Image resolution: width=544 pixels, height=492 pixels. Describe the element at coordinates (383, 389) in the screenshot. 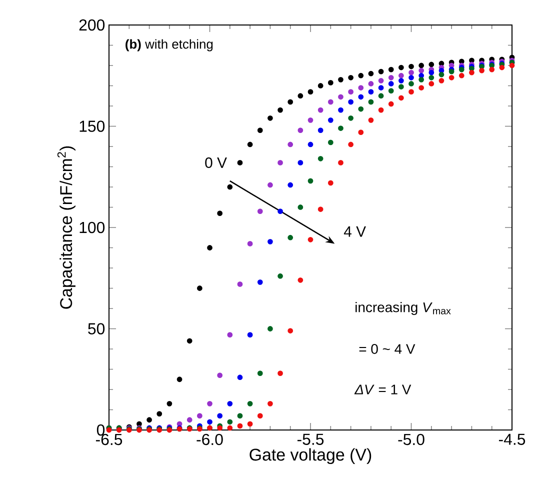

I see `annotation: ΔV = 1 V` at that location.